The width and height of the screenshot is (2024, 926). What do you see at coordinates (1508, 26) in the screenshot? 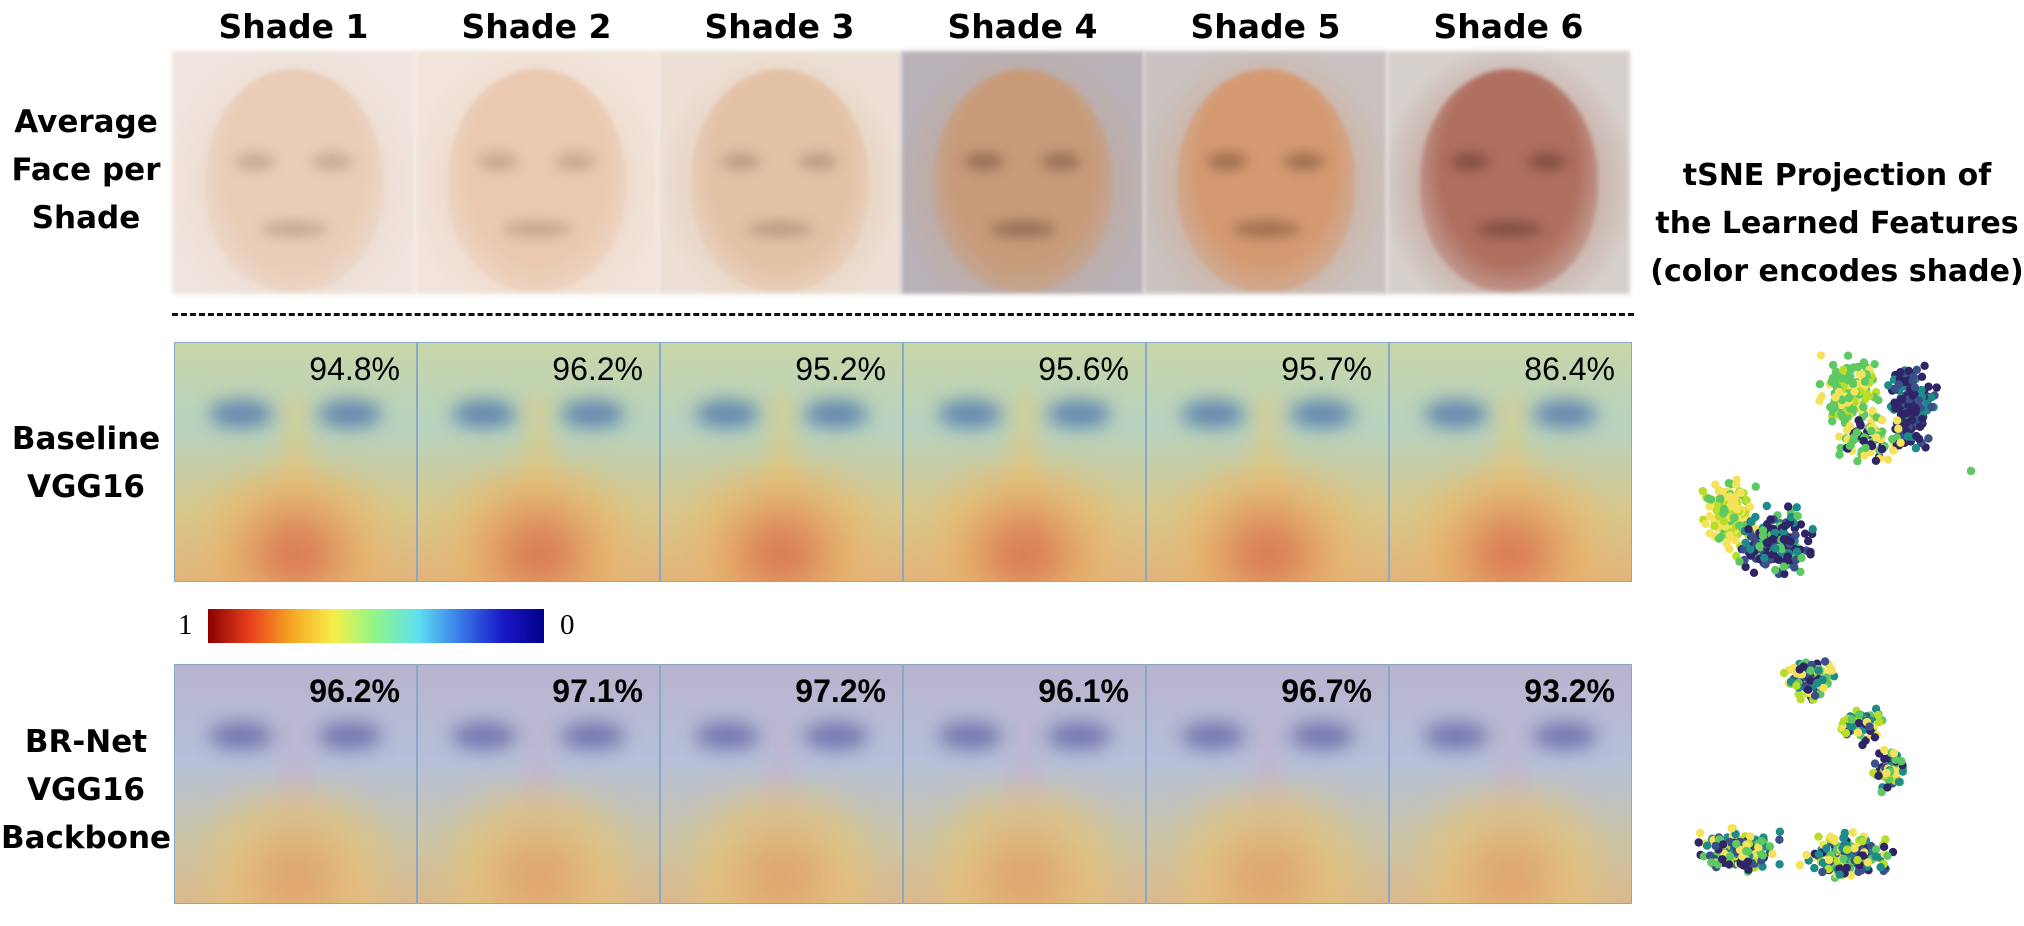
I see `shade-header-6: Shade 6` at bounding box center [1508, 26].